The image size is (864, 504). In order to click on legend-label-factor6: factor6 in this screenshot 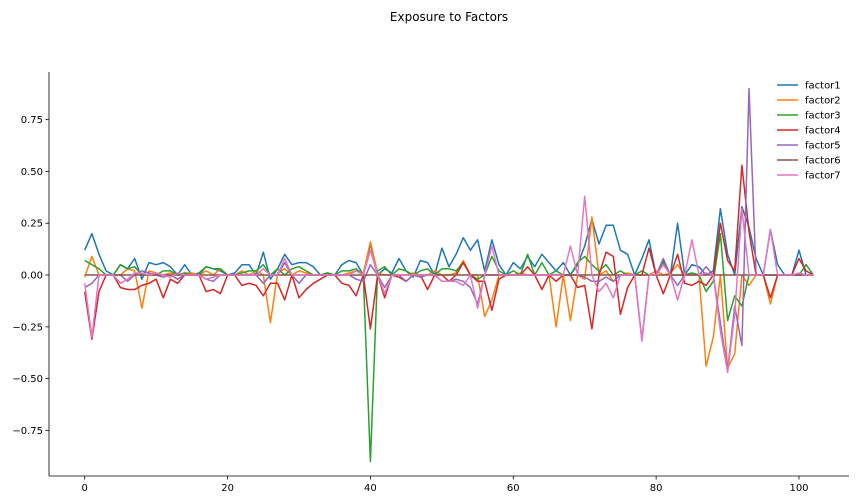, I will do `click(823, 161)`.